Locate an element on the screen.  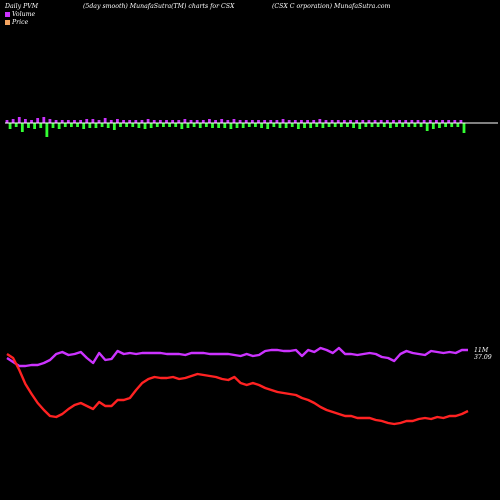
volume-end-label: 11M is located at coordinates (481, 350).